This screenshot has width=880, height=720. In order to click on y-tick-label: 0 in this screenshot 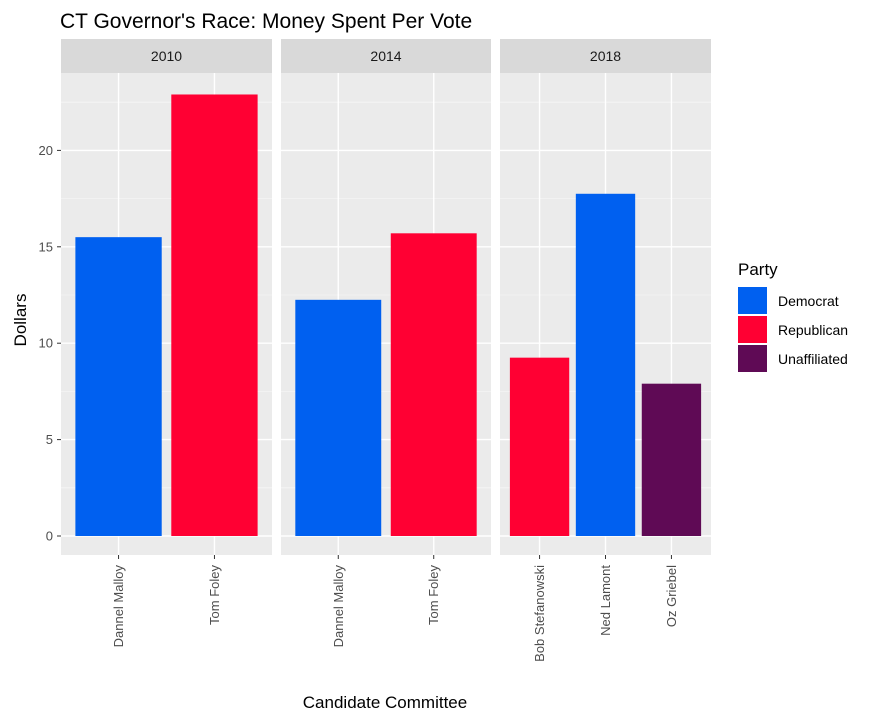, I will do `click(49, 536)`.